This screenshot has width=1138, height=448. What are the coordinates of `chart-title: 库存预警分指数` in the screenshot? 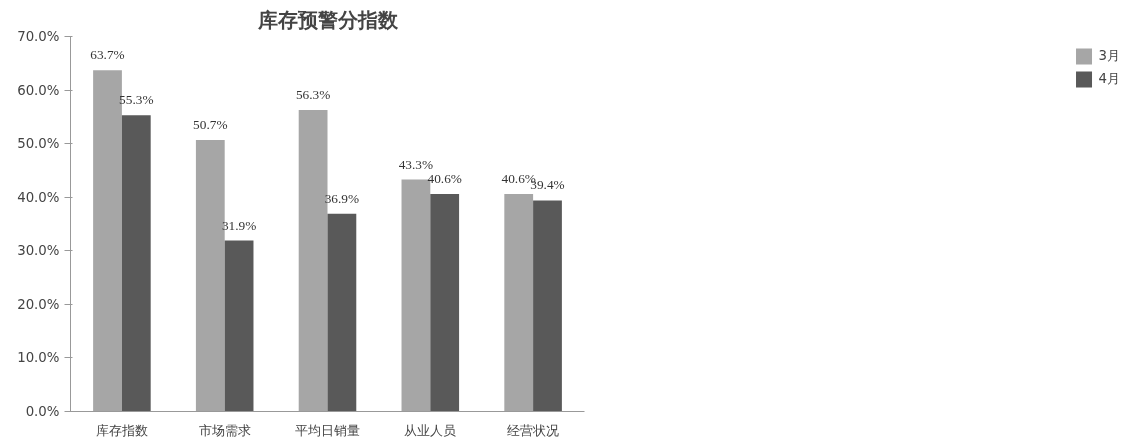 It's located at (327, 19).